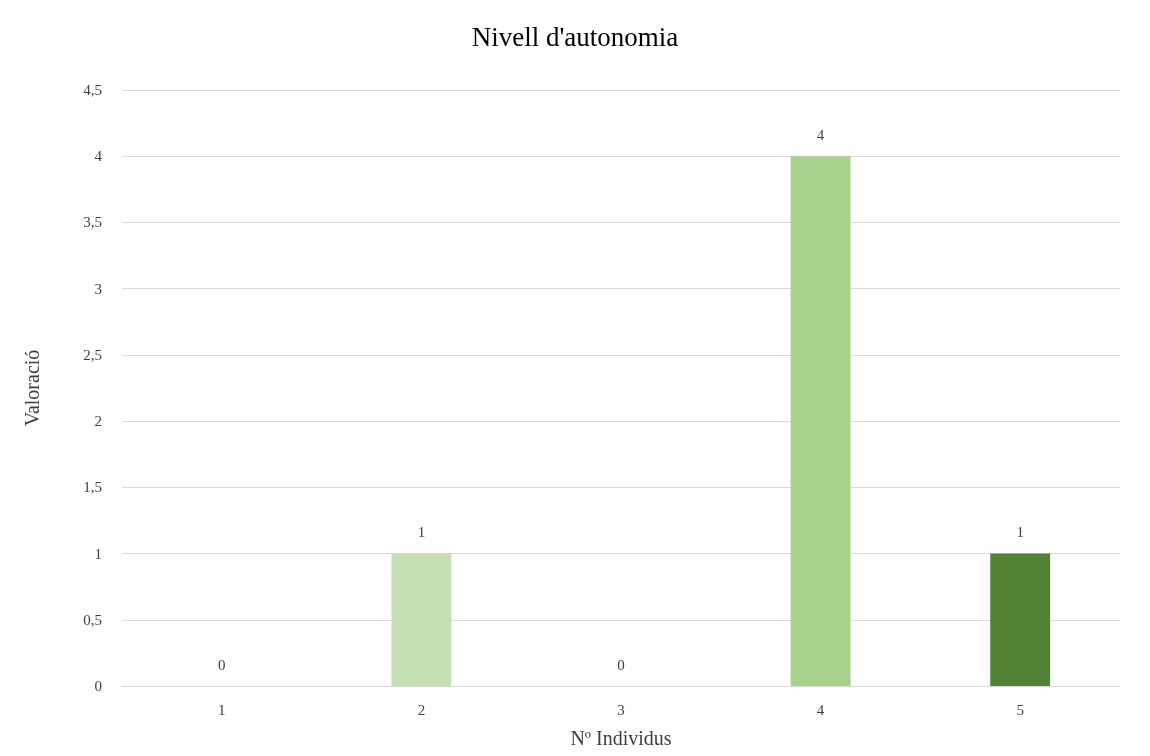  Describe the element at coordinates (575, 36) in the screenshot. I see `chart-title: Nivell d'autonomia` at that location.